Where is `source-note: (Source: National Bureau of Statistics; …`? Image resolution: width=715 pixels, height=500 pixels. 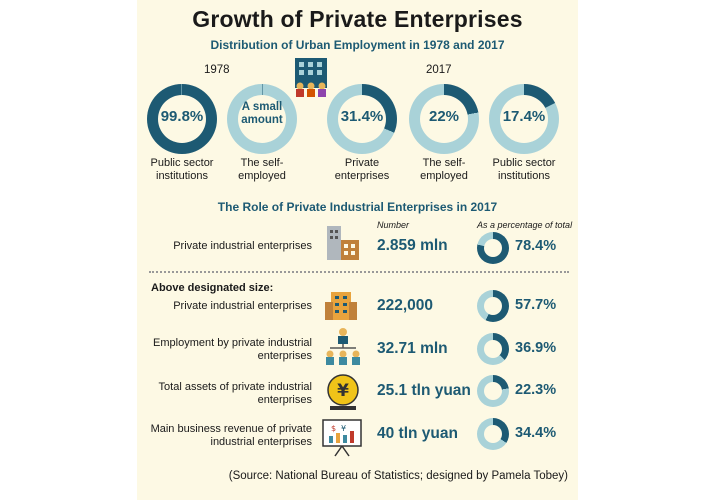
source-note: (Source: National Bureau of Statistics; … is located at coordinates (398, 476).